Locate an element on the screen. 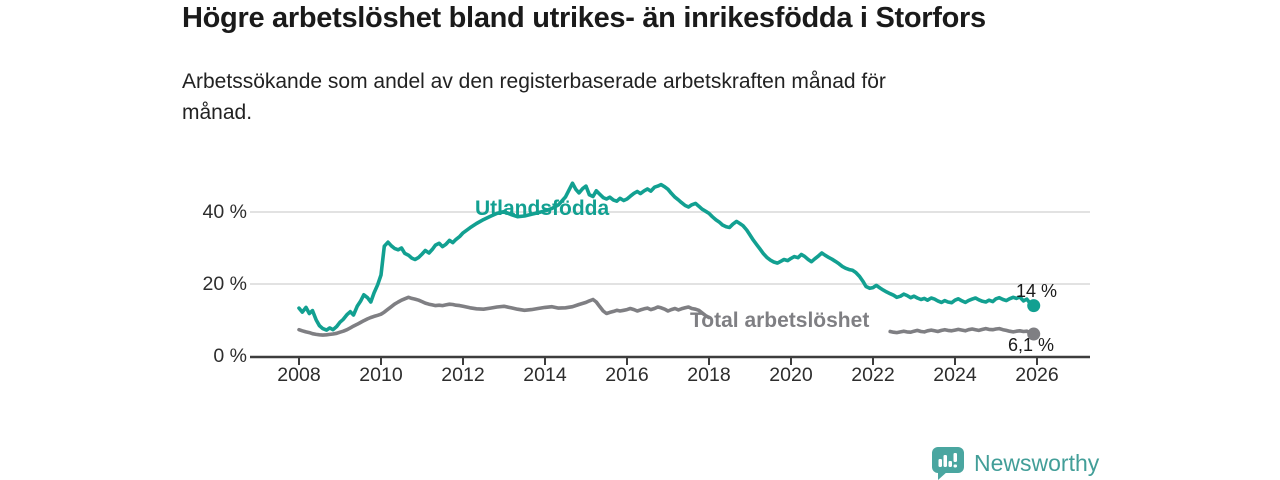  end-value-label-total: 6,1 % is located at coordinates (1031, 345).